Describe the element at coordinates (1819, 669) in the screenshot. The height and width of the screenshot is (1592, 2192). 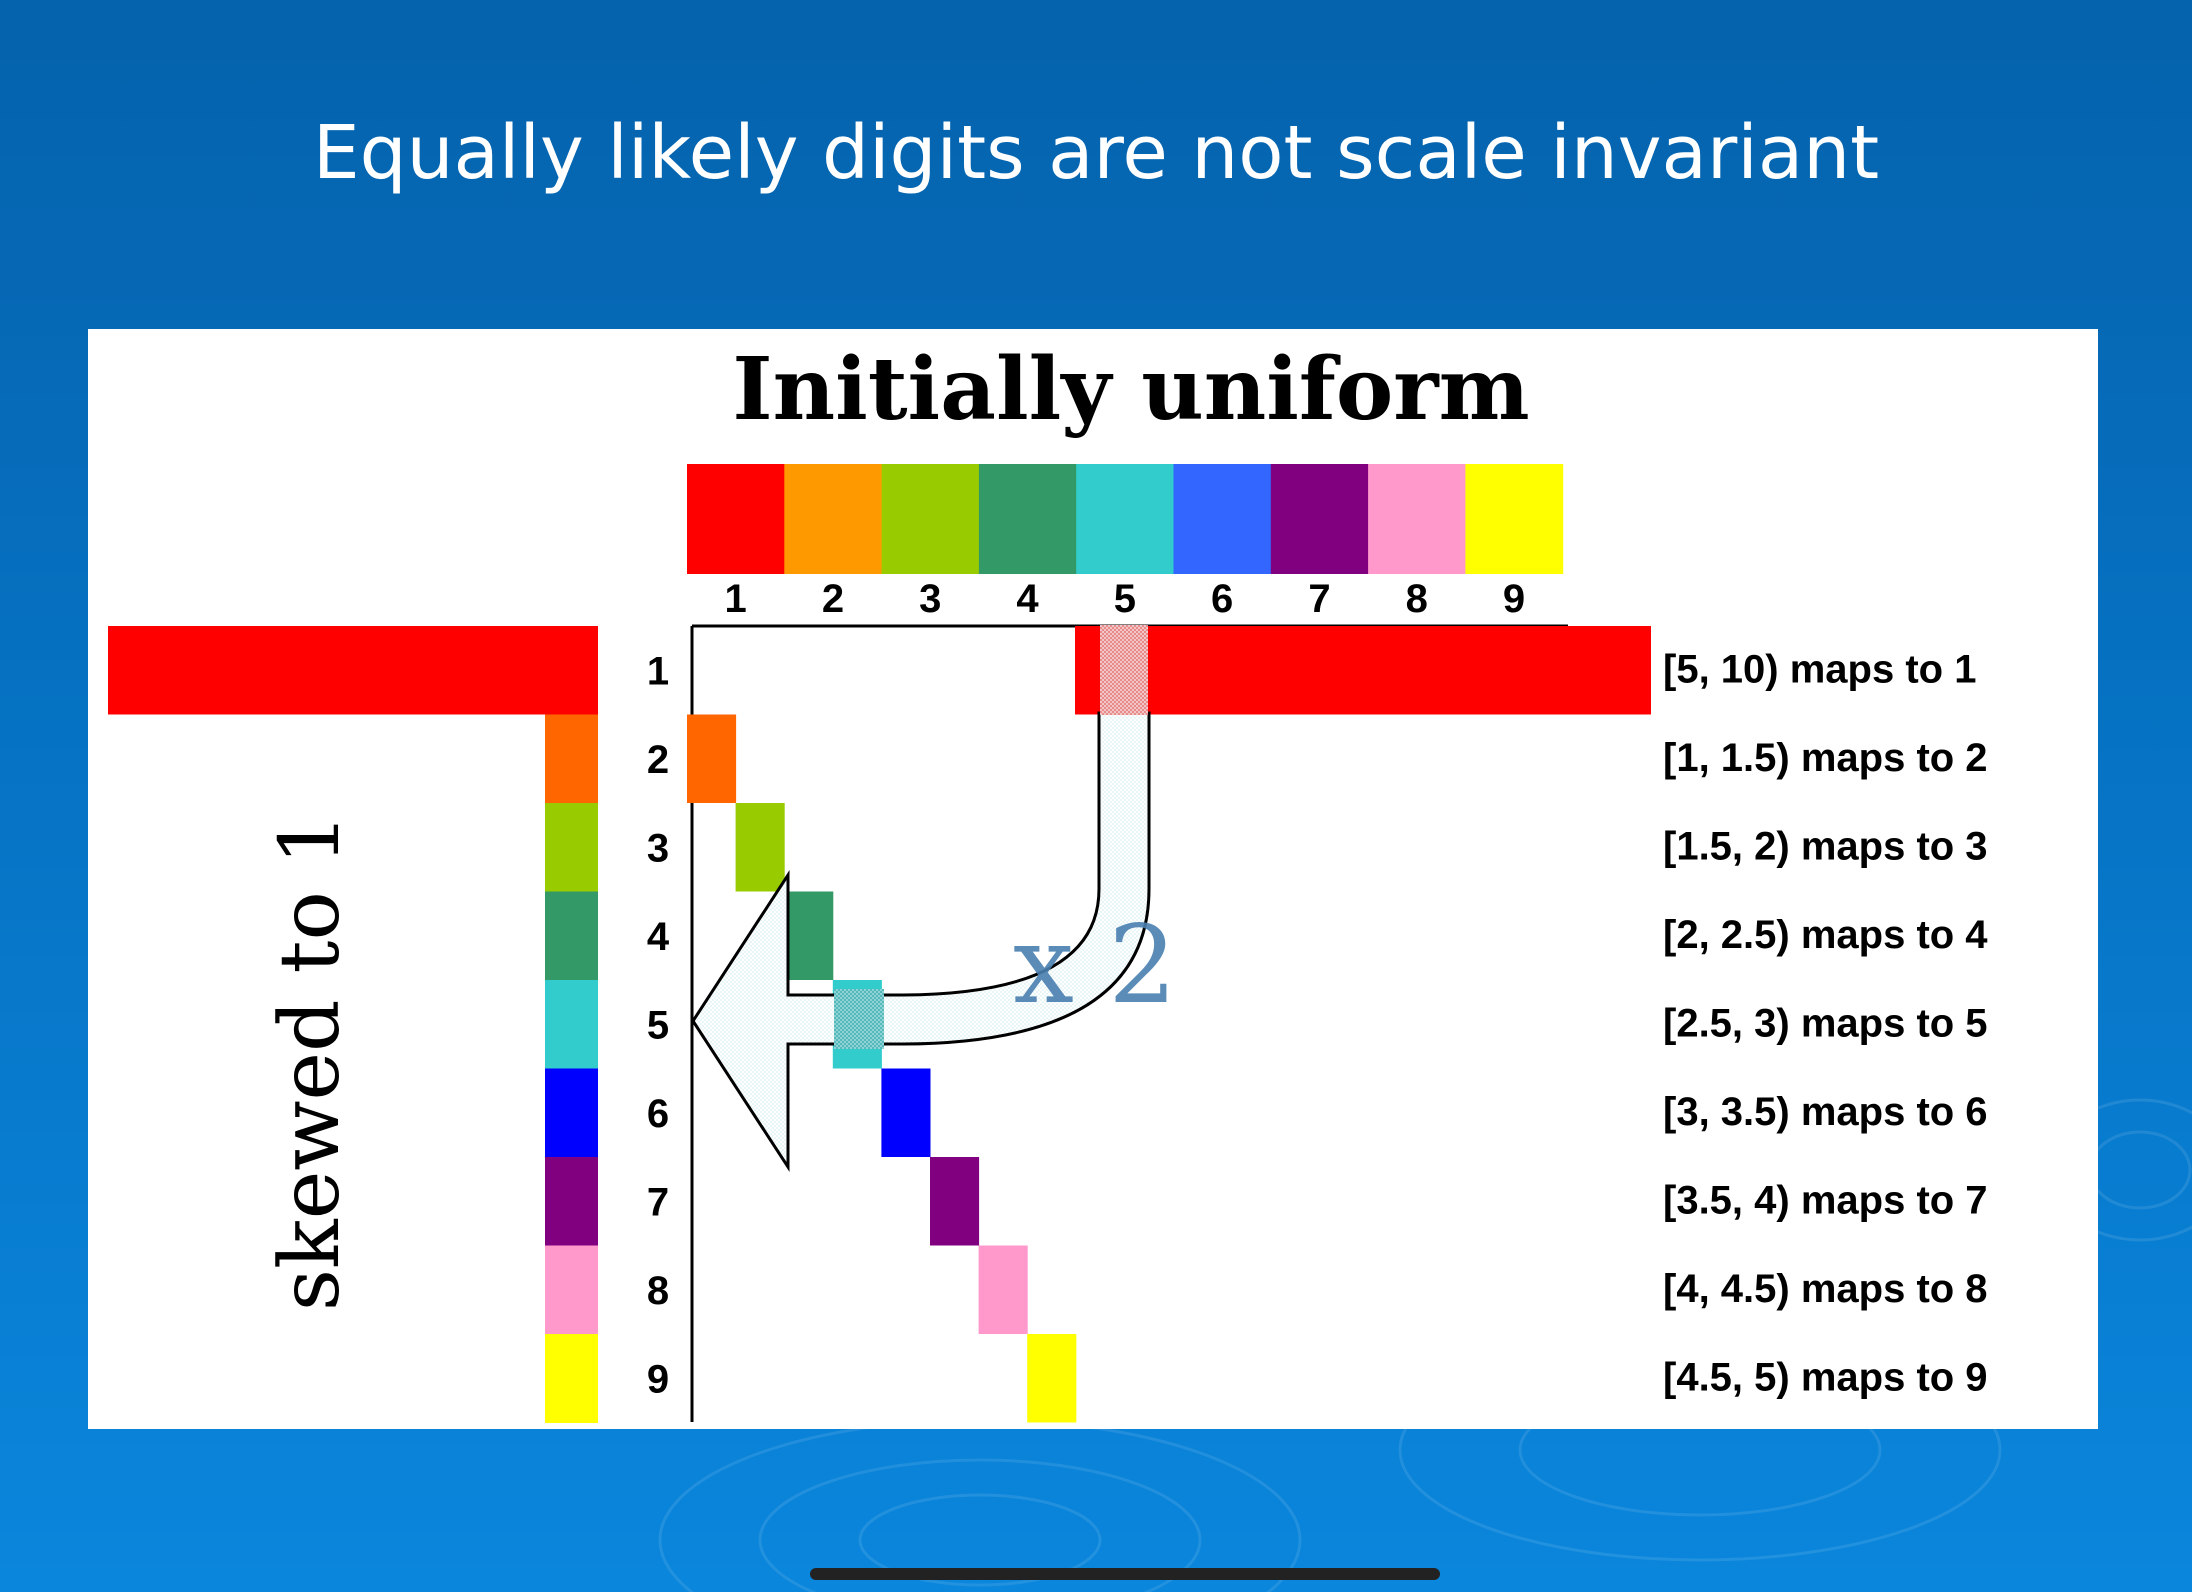
I see `mapping-label-1: [5, 10) maps to 1` at that location.